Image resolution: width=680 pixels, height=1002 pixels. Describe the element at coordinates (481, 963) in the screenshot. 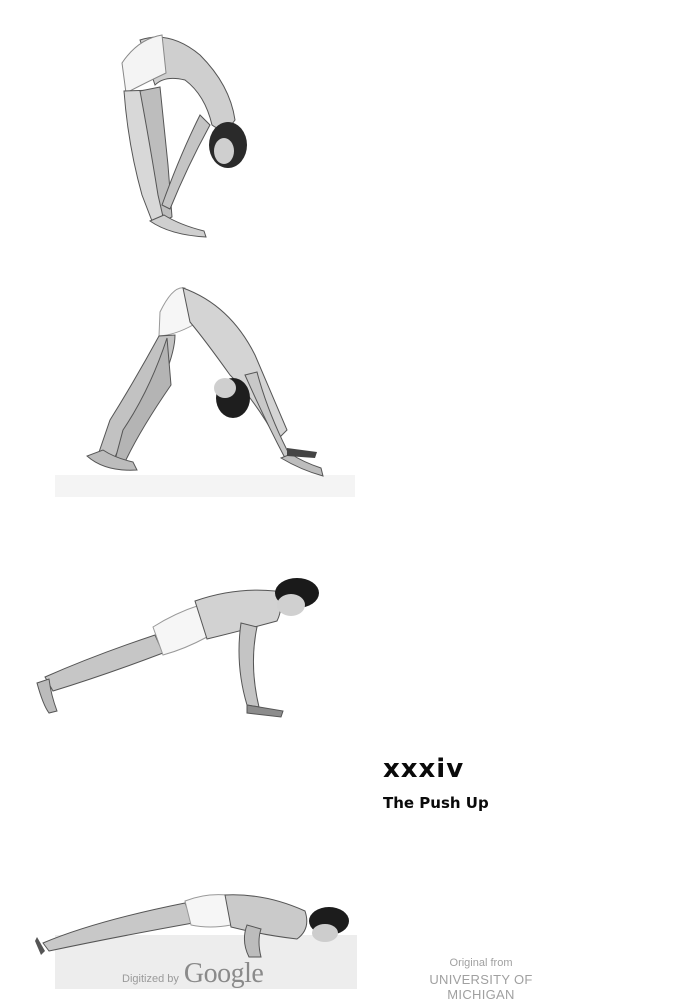

I see `original-from-text: Original from` at that location.